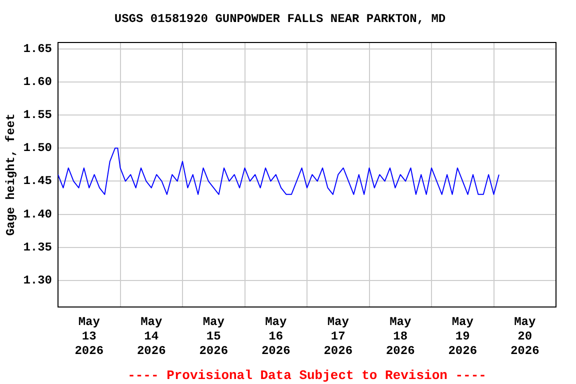 The image size is (576, 384). I want to click on y-tick-label: 1.45, so click(37, 181).